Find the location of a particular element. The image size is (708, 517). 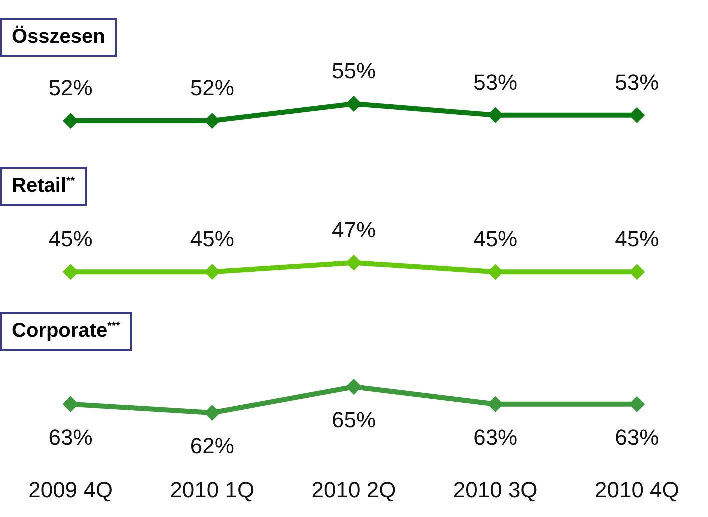

data-label: 65% is located at coordinates (354, 420).